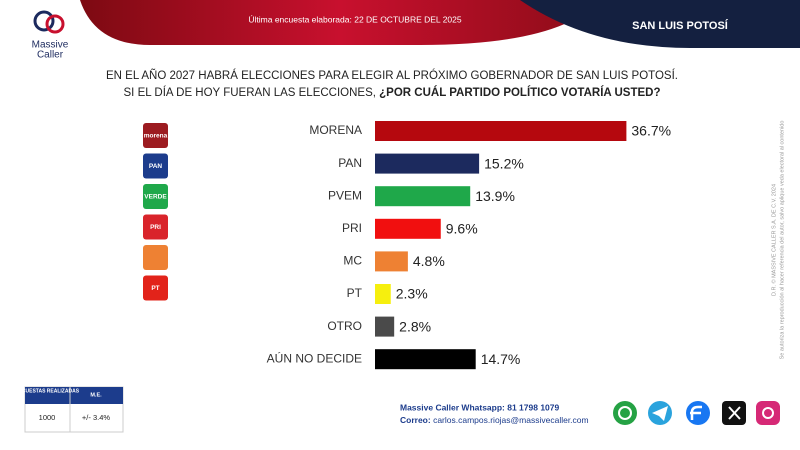 Image resolution: width=800 pixels, height=450 pixels. What do you see at coordinates (479, 407) in the screenshot?
I see `whatsapp: Massive Caller Whatsapp: 81 1798 1079` at bounding box center [479, 407].